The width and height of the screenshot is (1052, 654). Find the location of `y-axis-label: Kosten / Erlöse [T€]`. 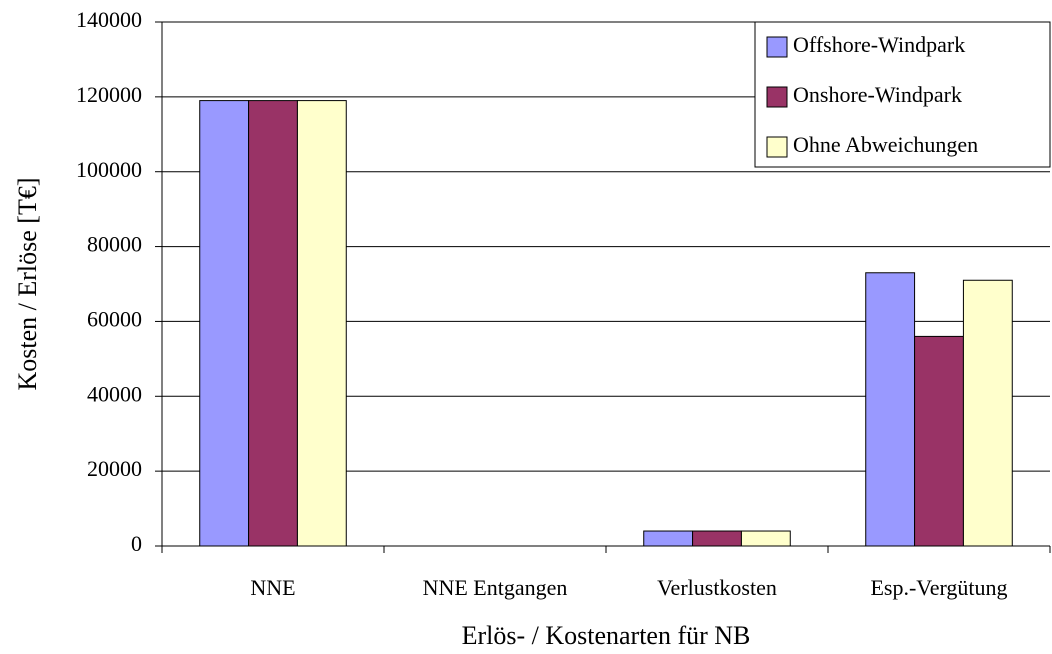

y-axis-label: Kosten / Erlöse [T€] is located at coordinates (27, 283).